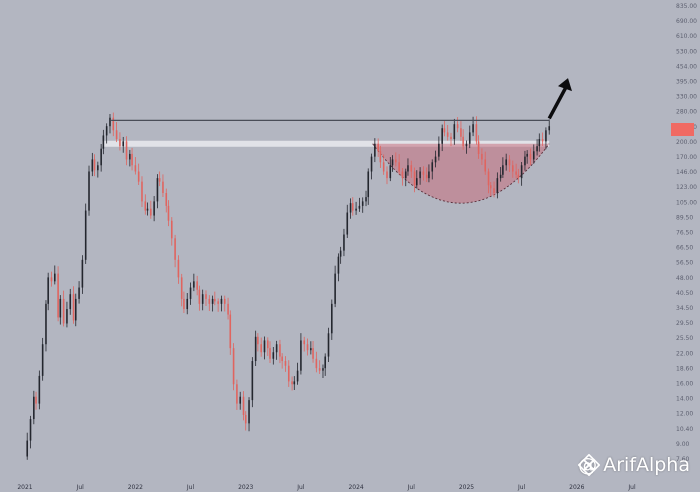  Describe the element at coordinates (326, 143) in the screenshot. I see `support-zone` at that location.